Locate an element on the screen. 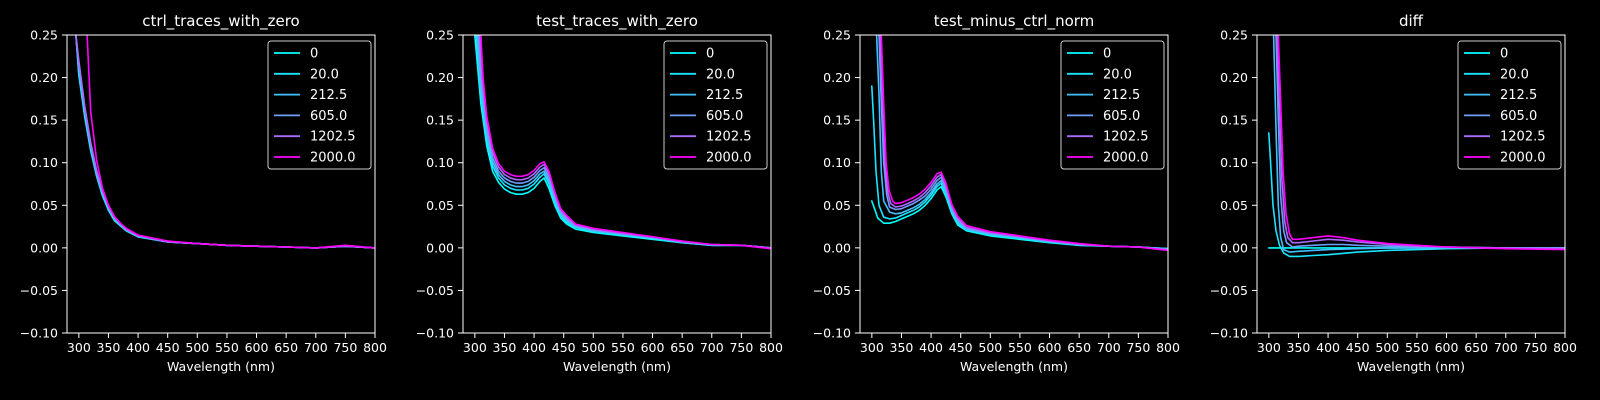  x-tick-label: 750 is located at coordinates (1535, 347).